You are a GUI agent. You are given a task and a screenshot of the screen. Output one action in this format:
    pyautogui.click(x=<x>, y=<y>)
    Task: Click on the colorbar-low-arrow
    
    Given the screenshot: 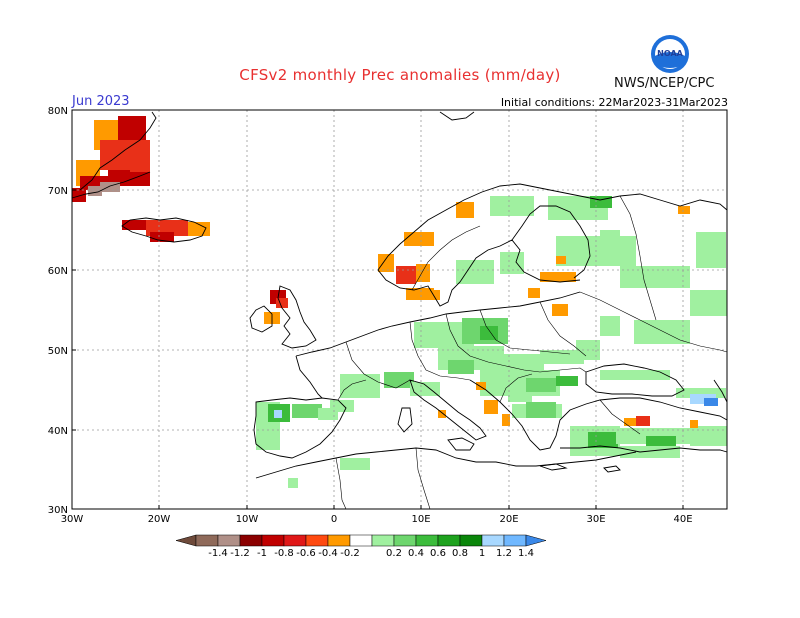 What is the action you would take?
    pyautogui.click(x=186, y=540)
    